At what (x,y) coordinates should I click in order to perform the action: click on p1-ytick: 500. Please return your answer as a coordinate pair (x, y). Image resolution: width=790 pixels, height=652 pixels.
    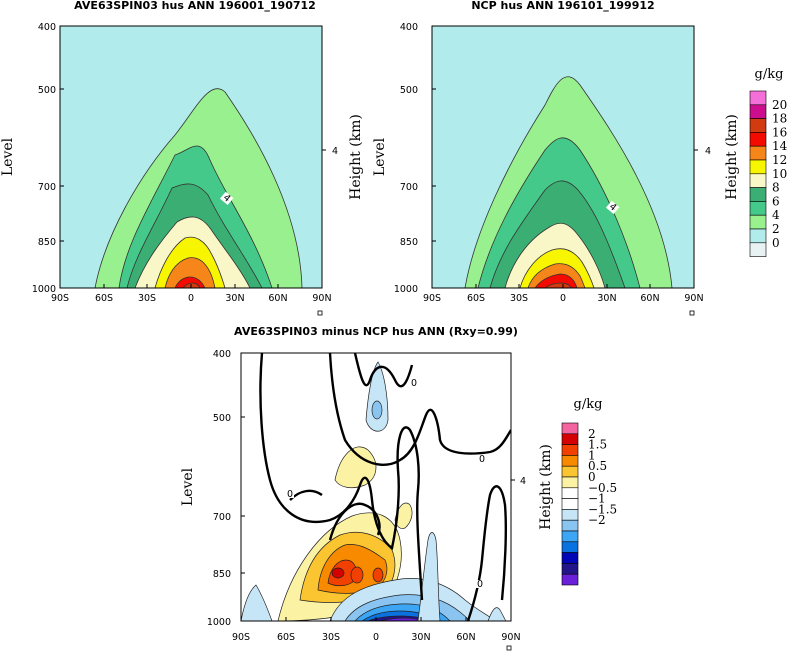
    Looking at the image, I should click on (47, 90).